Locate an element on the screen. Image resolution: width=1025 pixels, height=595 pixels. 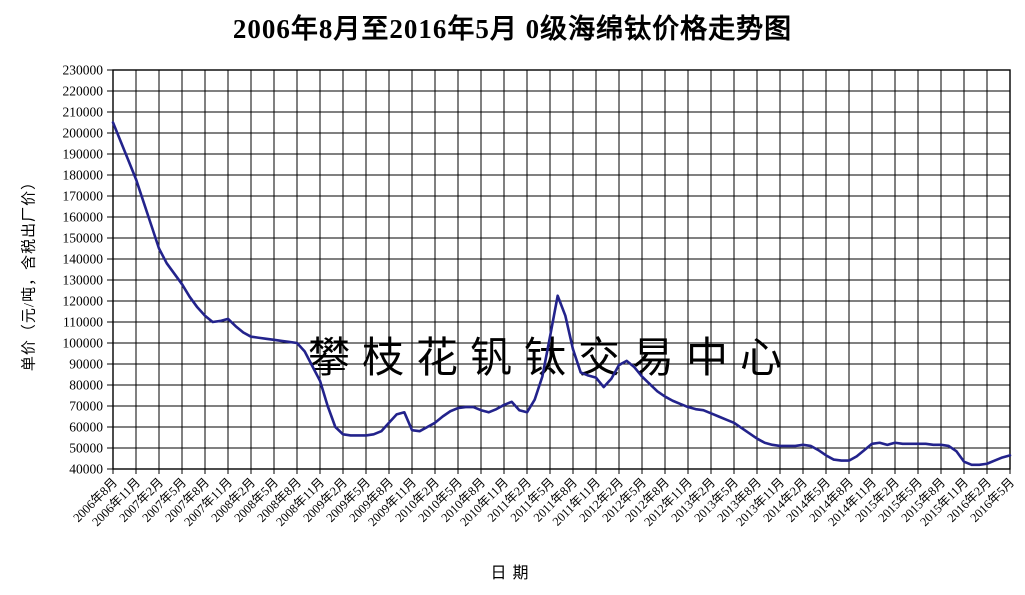
svg-text: 110000 is located at coordinates (83, 322).